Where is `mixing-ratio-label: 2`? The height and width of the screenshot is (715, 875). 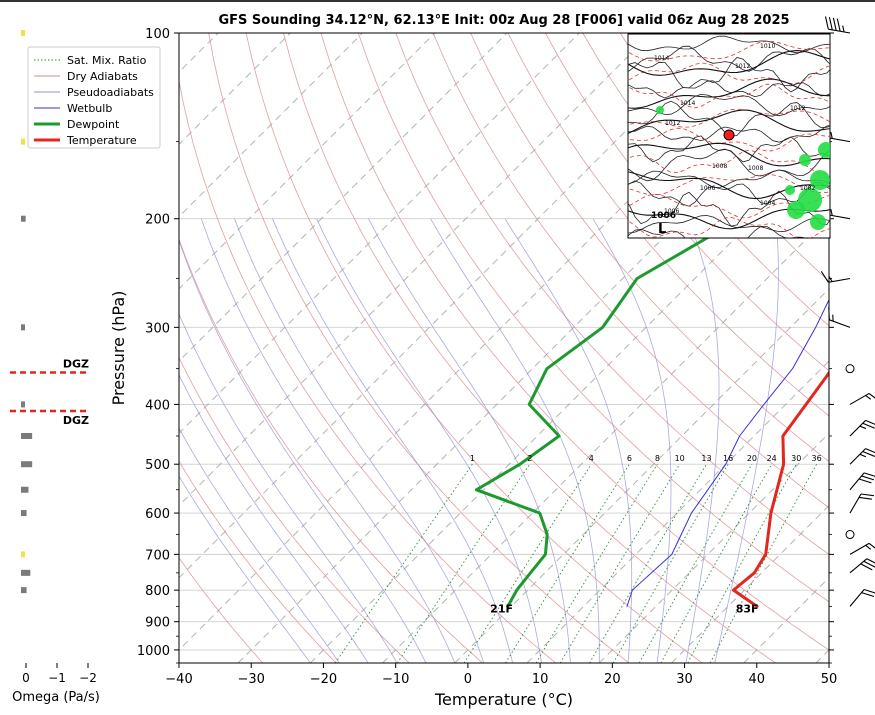 mixing-ratio-label: 2 is located at coordinates (529, 458).